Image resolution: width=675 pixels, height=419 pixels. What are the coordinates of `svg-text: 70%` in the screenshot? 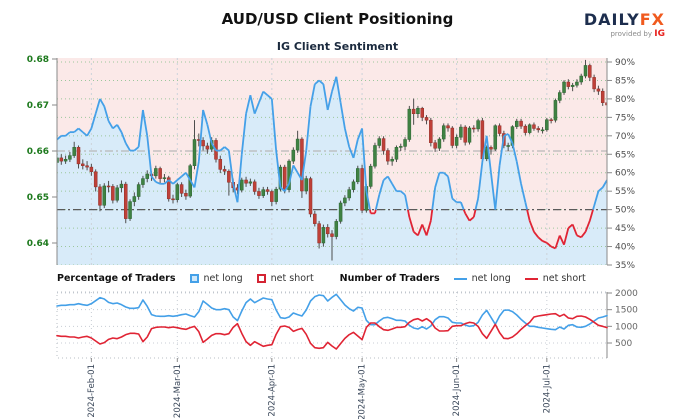 It's located at (625, 137).